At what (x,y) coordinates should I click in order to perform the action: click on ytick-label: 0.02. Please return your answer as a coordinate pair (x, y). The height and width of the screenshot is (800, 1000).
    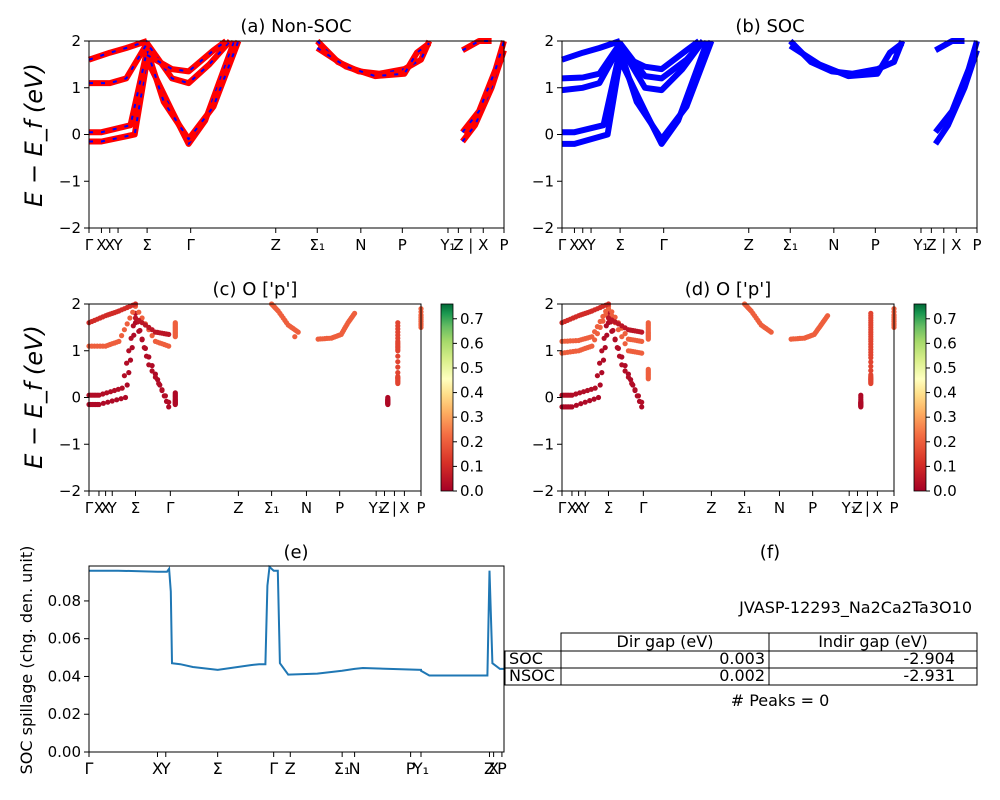
    Looking at the image, I should click on (64, 714).